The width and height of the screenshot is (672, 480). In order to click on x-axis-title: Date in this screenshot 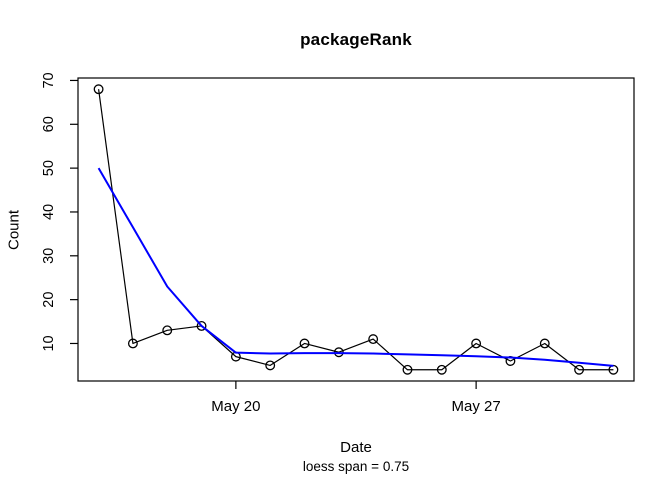, I will do `click(356, 447)`.